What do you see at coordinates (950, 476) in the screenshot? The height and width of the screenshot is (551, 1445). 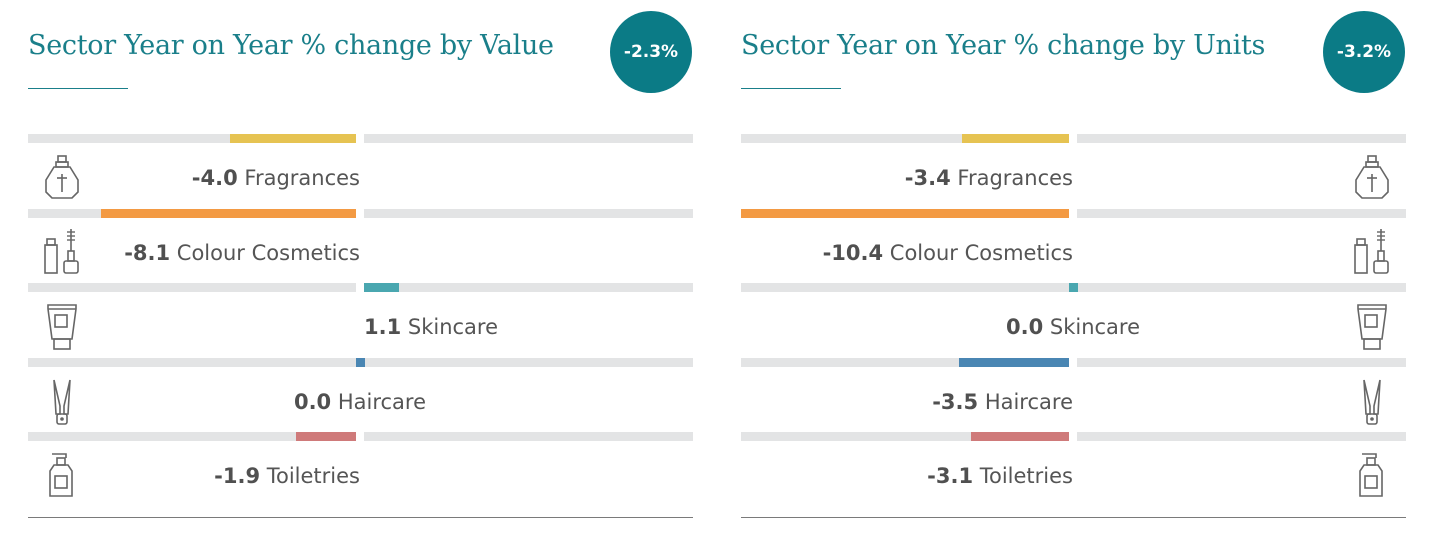 I see `sector-value: -3.1` at bounding box center [950, 476].